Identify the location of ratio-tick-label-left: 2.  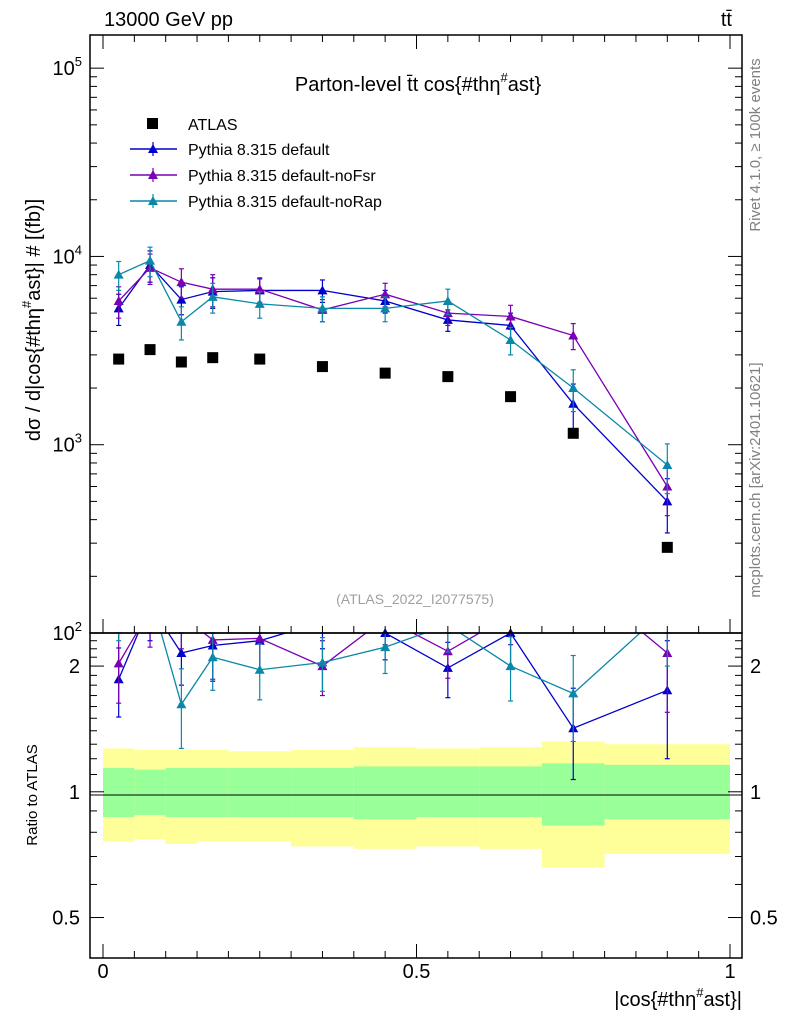
(74, 667).